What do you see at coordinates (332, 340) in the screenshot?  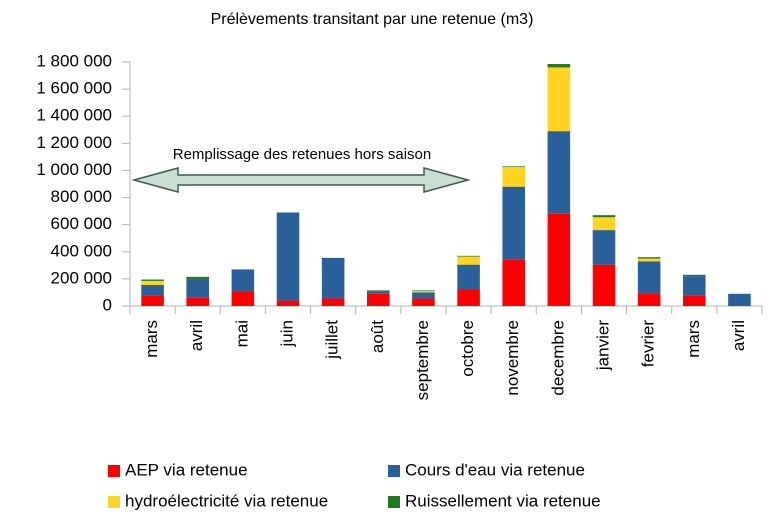 I see `x-tick-label: juillet` at bounding box center [332, 340].